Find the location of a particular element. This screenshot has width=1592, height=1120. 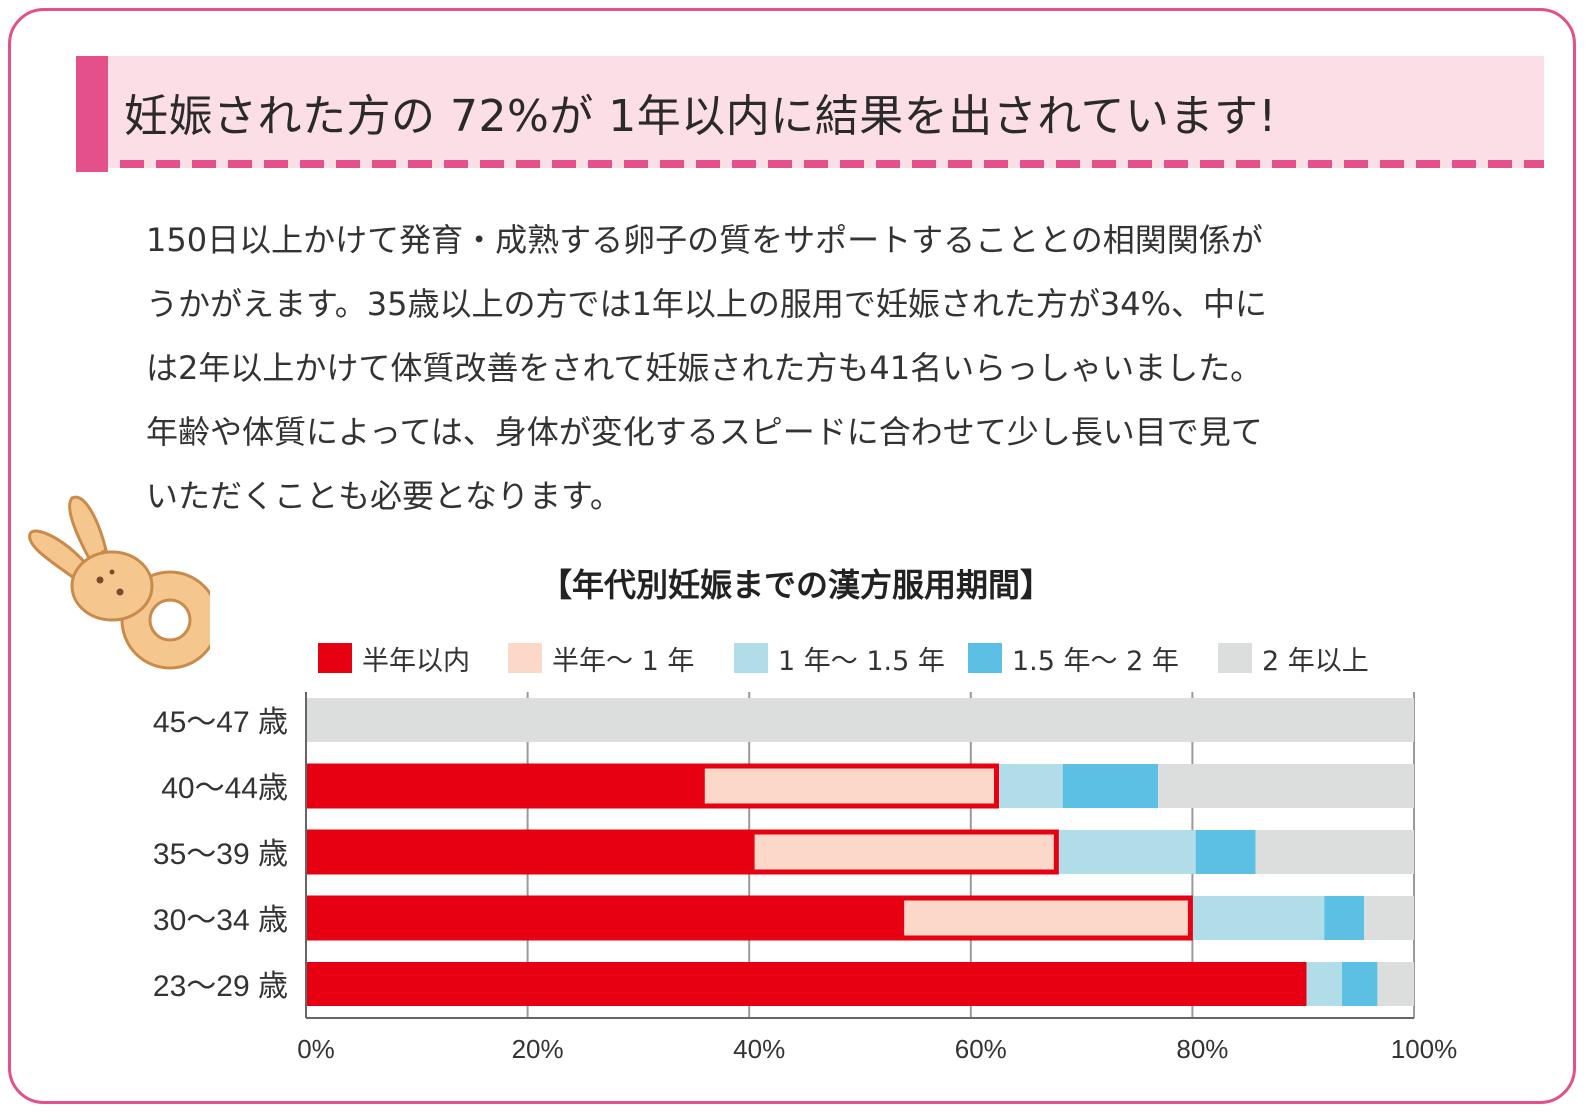

body-line: うかがえます。35歳以上の方では1年以上の服用で妊娠された方が34%、中に is located at coordinates (707, 304).